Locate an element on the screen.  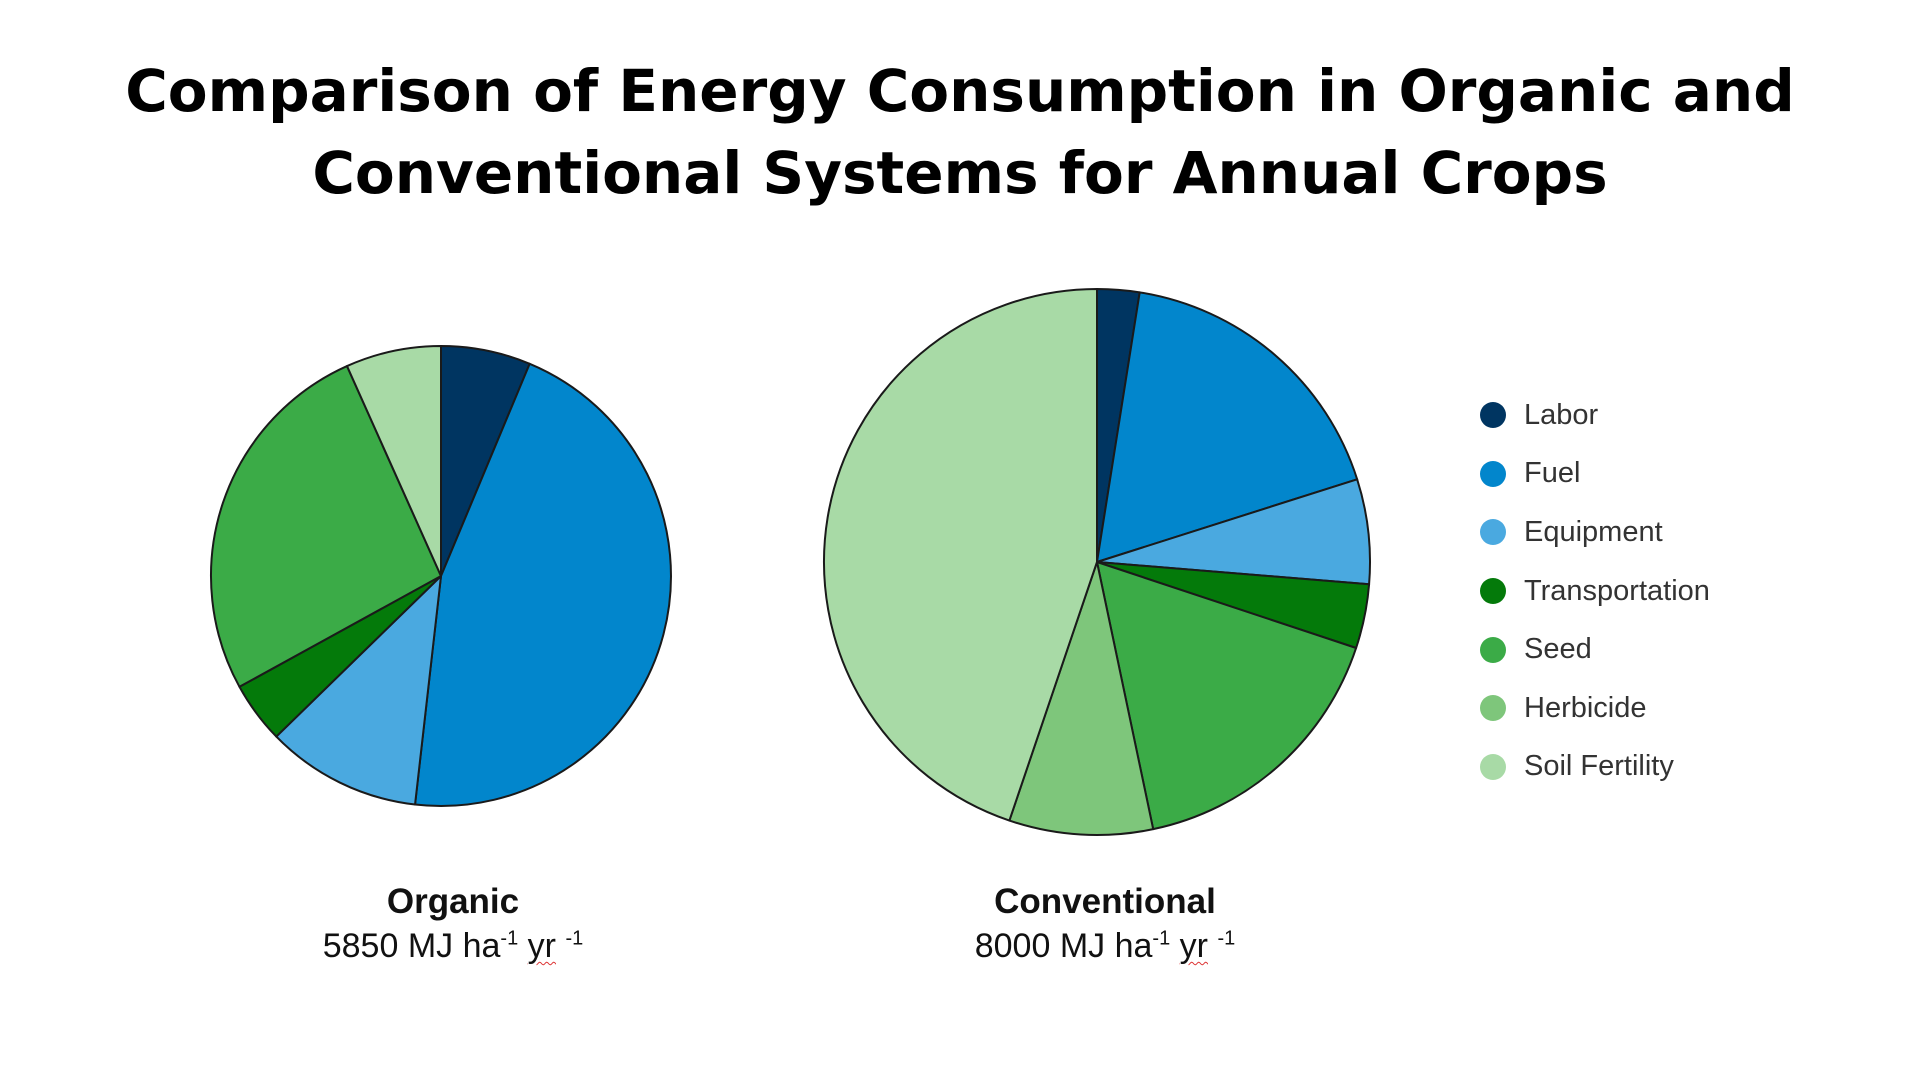
conventional-slice-seed is located at coordinates (1227, 696).